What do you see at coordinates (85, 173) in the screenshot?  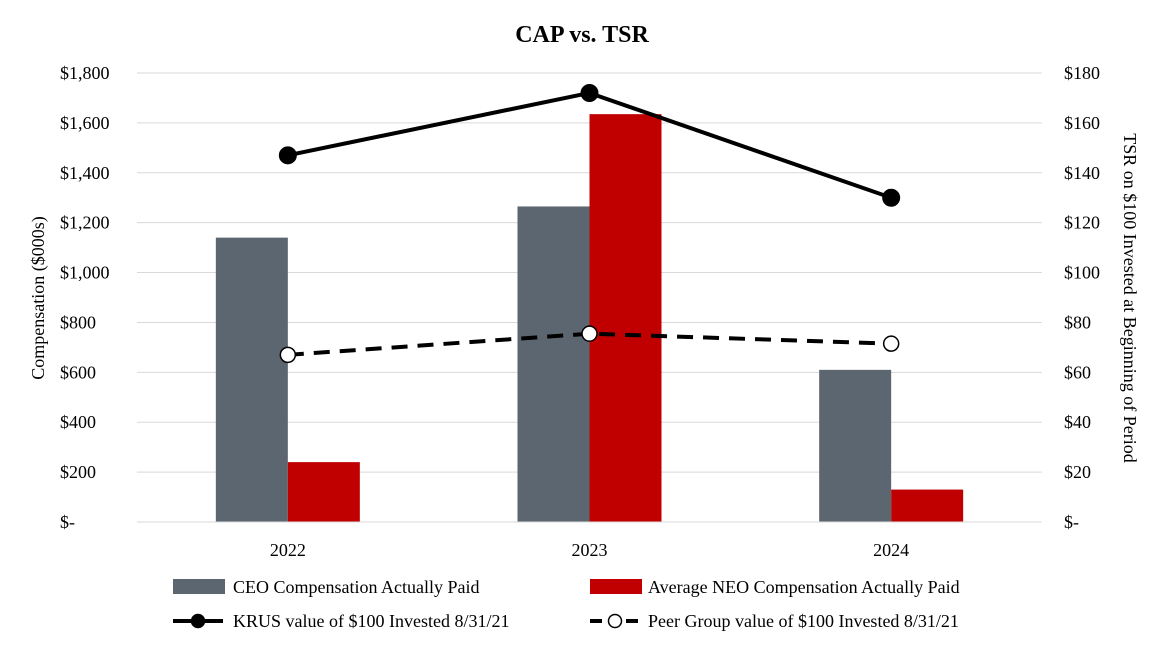 I see `y-left-tick-label: $1,400` at bounding box center [85, 173].